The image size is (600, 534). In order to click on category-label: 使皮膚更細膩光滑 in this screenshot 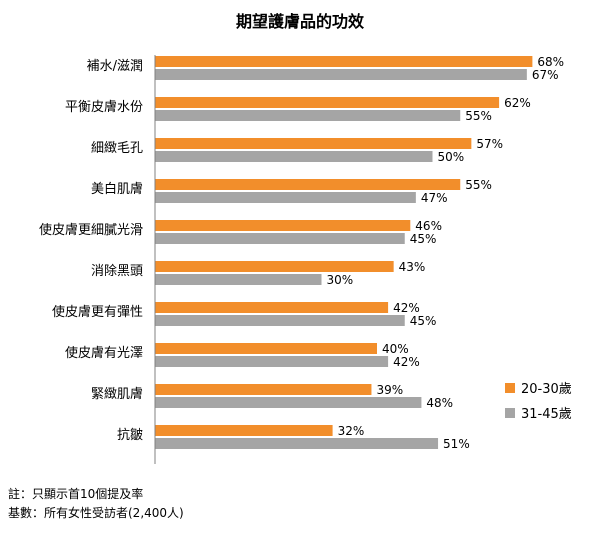, I will do `click(91, 230)`.